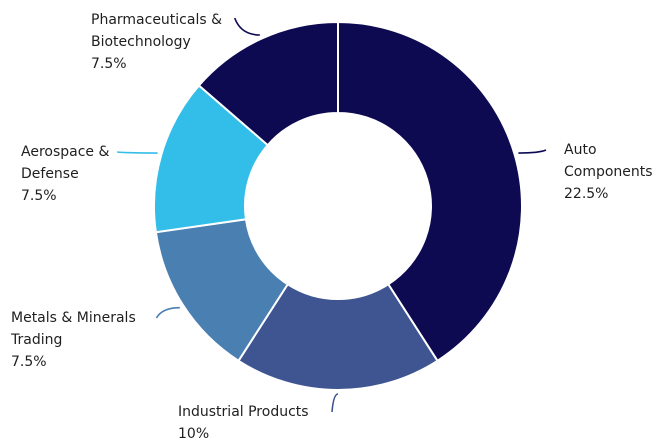  Describe the element at coordinates (608, 172) in the screenshot. I see `category-label-auto-components: Components` at that location.